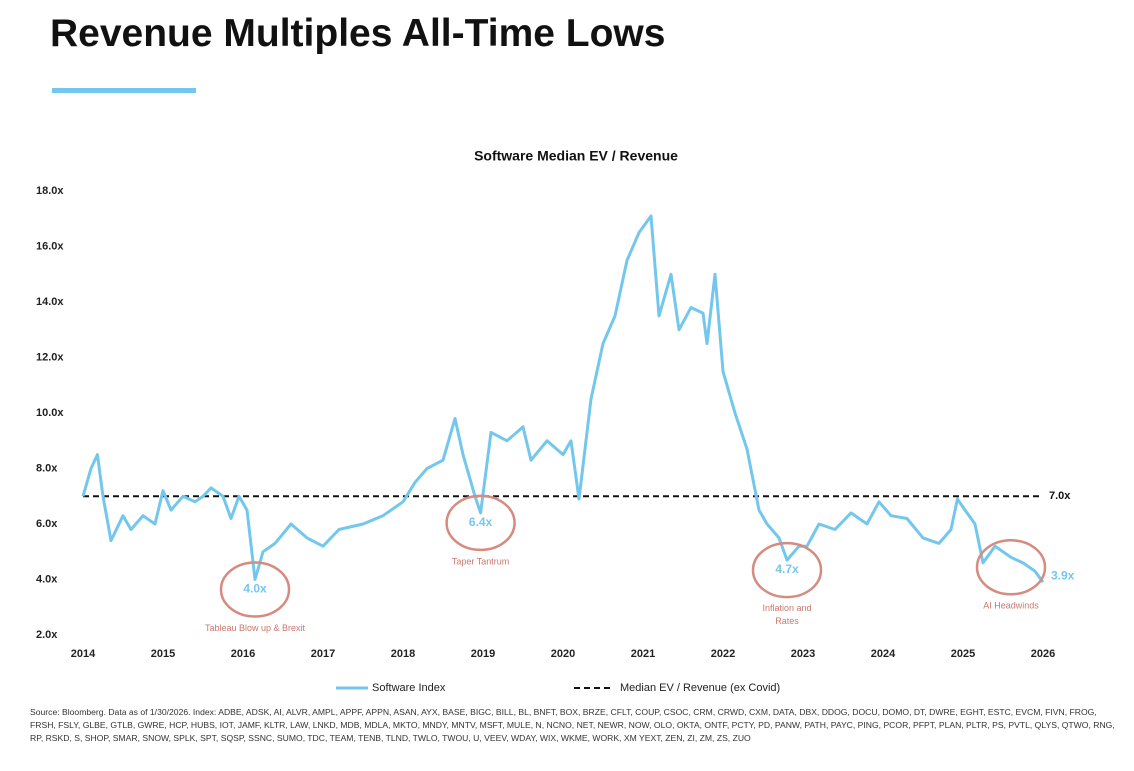 This screenshot has height=771, width=1134. Describe the element at coordinates (723, 654) in the screenshot. I see `x-tick-label: 2022` at that location.